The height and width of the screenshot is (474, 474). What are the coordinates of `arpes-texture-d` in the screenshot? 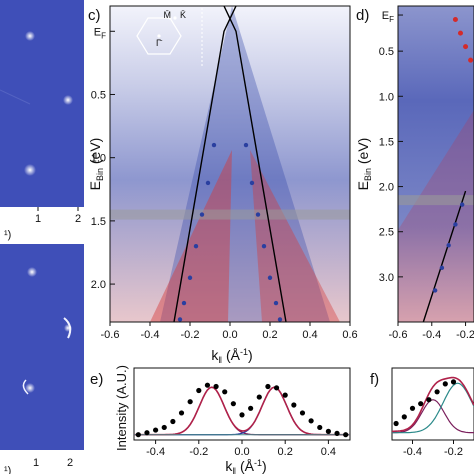 It's located at (436, 169).